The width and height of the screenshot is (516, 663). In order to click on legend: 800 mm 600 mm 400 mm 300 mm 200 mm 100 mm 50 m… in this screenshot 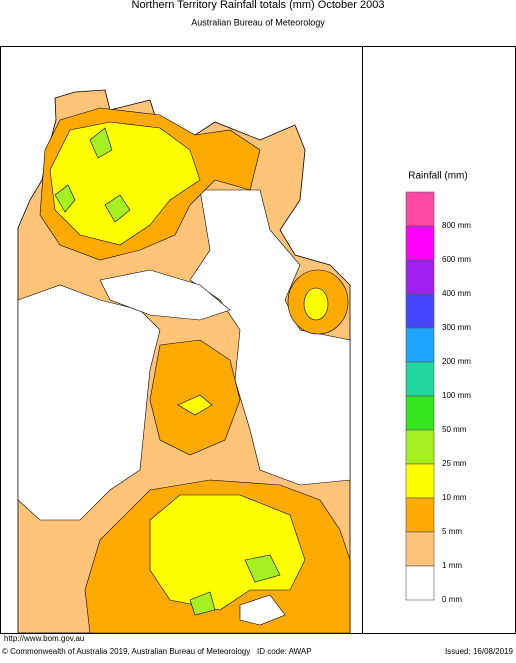, I will do `click(438, 397)`.